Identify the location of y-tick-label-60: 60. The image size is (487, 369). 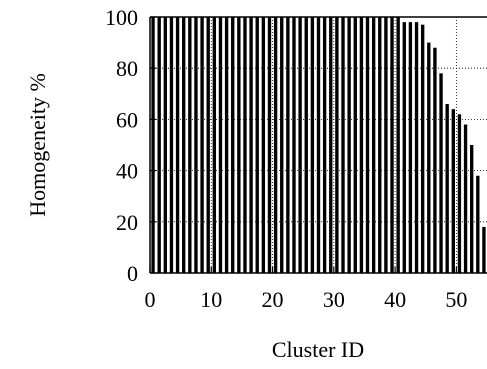
(127, 119).